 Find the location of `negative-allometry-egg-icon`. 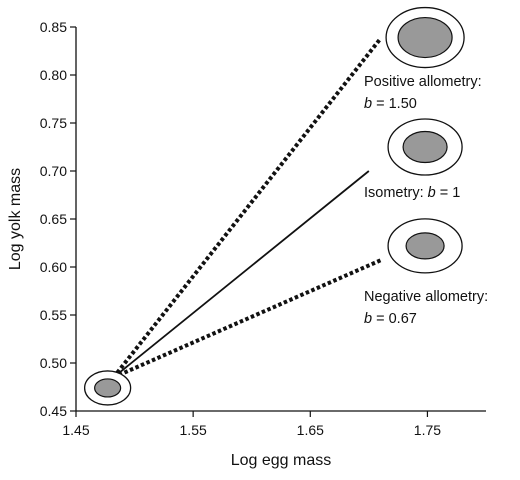

negative-allometry-egg-icon is located at coordinates (425, 246).